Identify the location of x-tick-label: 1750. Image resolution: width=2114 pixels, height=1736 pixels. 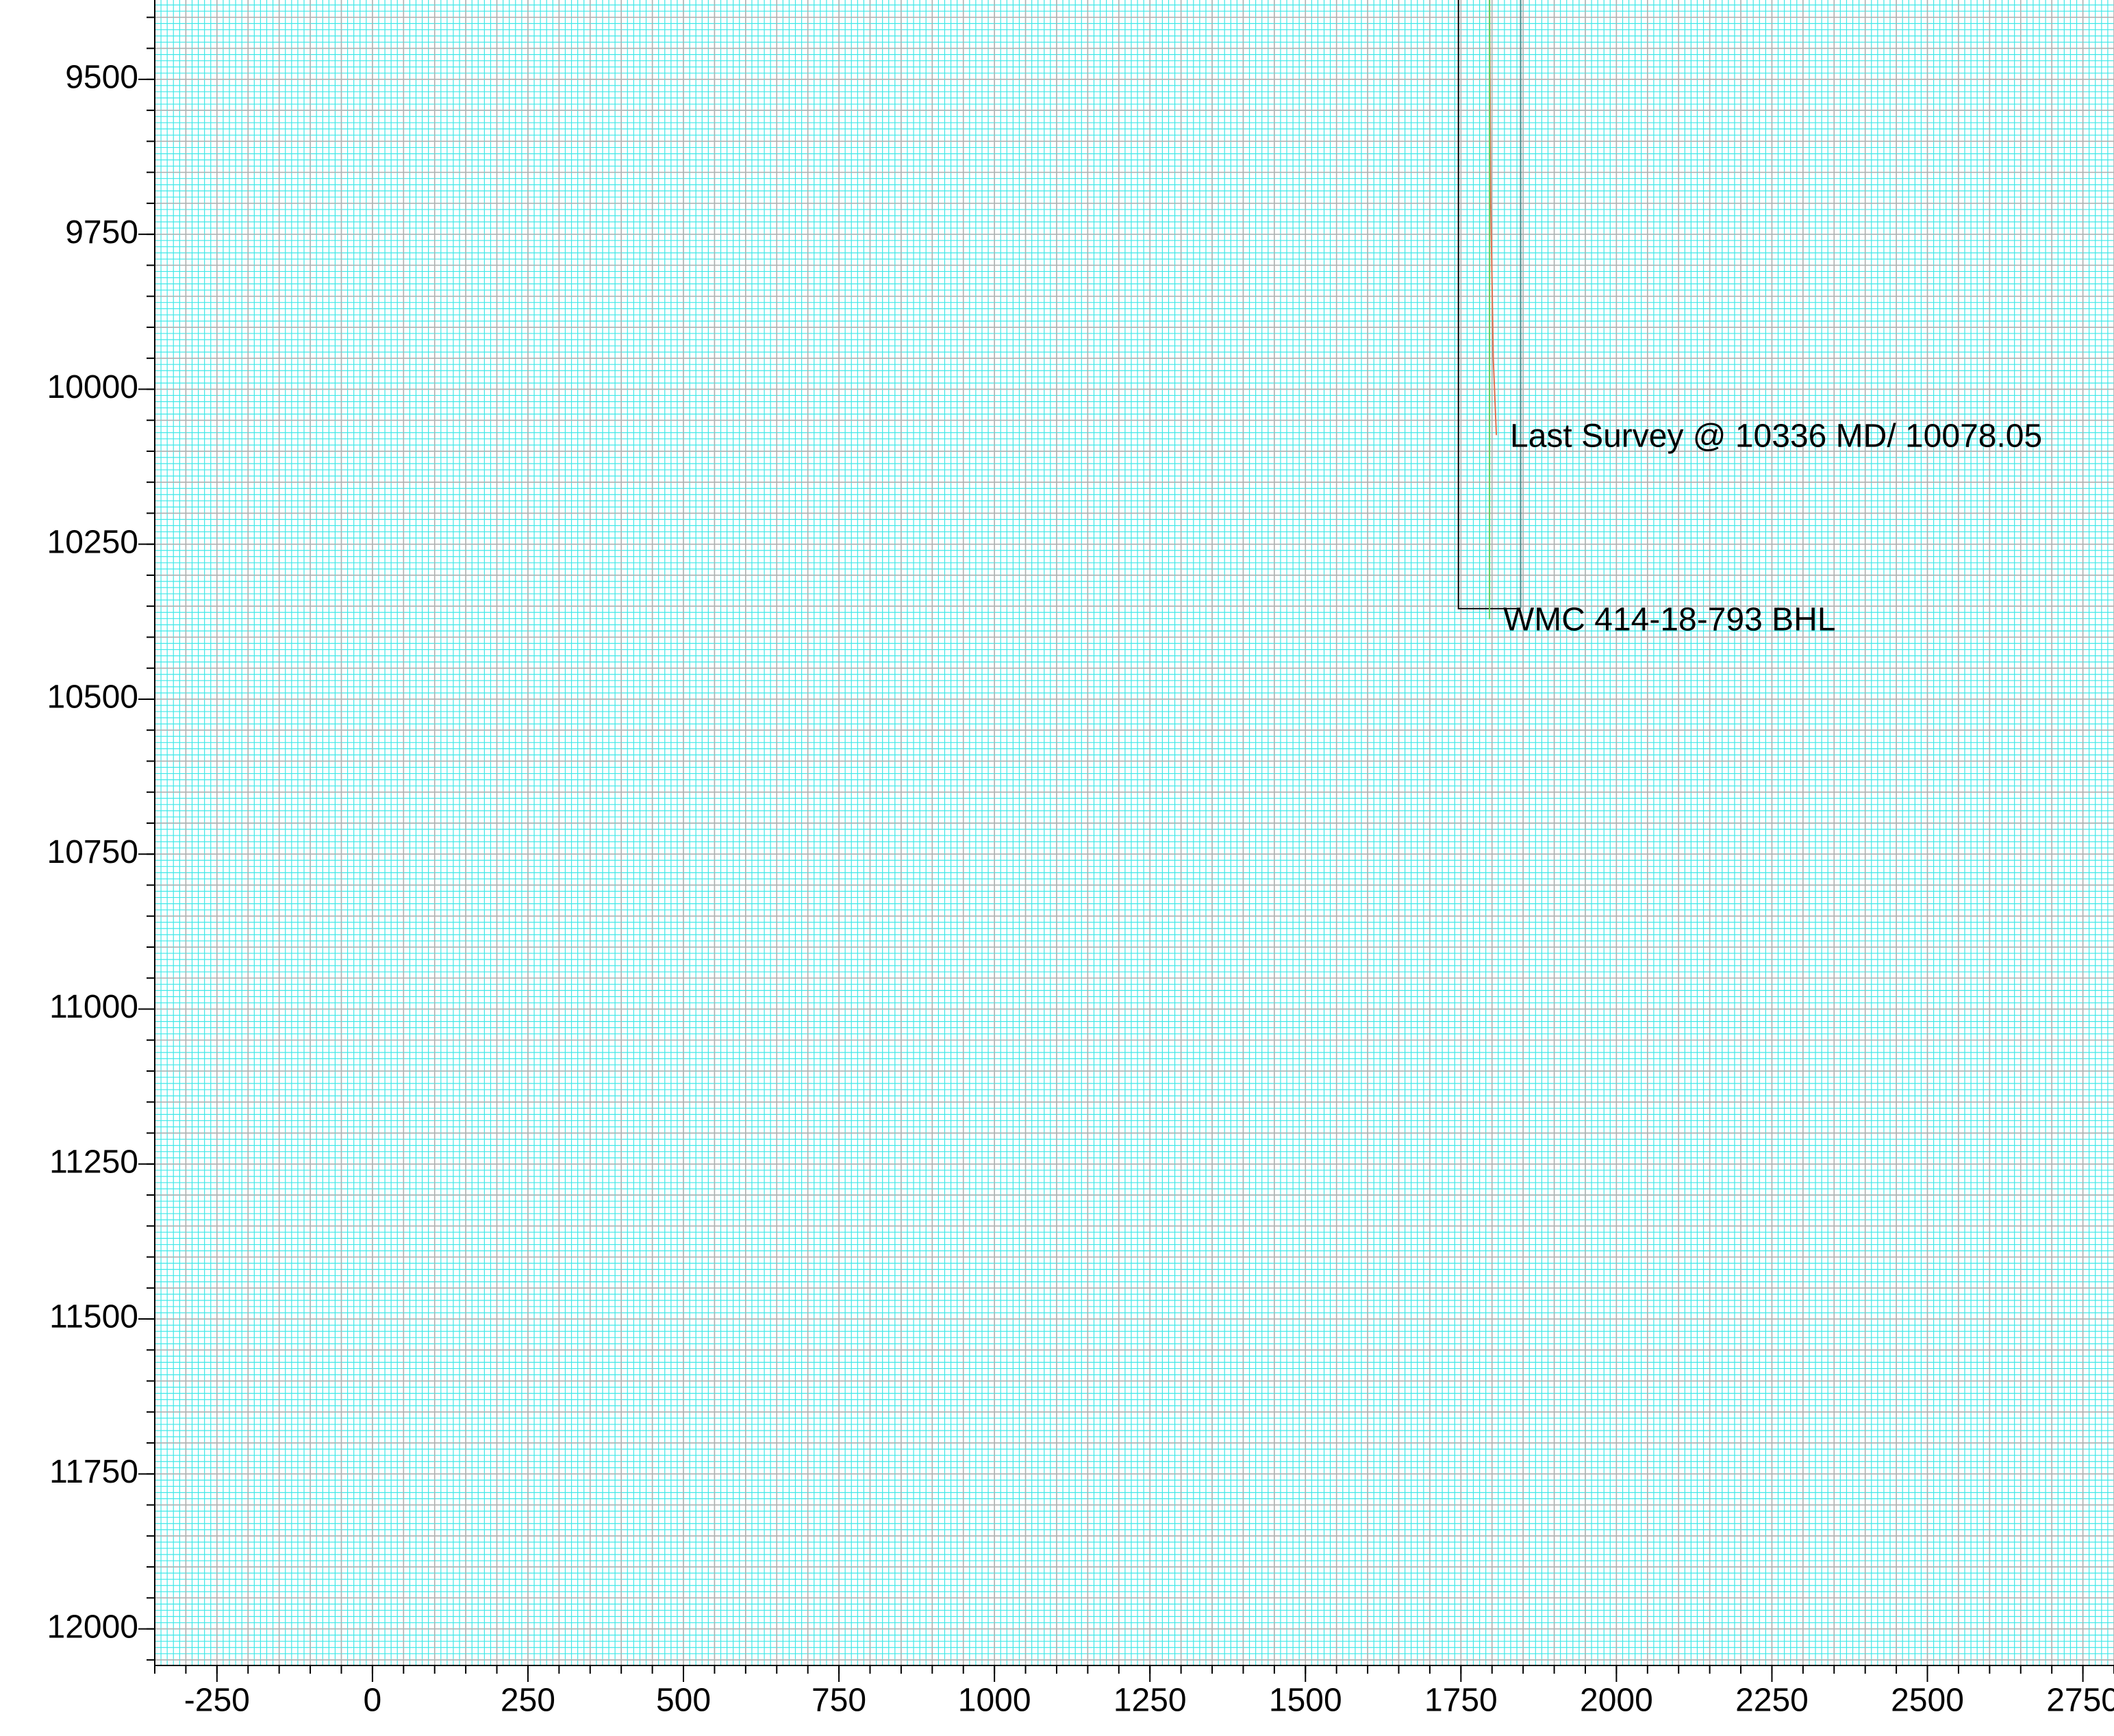
(1461, 1701).